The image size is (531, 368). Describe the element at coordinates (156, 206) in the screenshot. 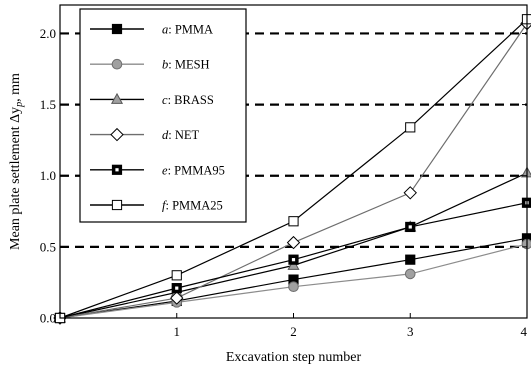

I see `legend-item-f: f: PMMA25` at that location.